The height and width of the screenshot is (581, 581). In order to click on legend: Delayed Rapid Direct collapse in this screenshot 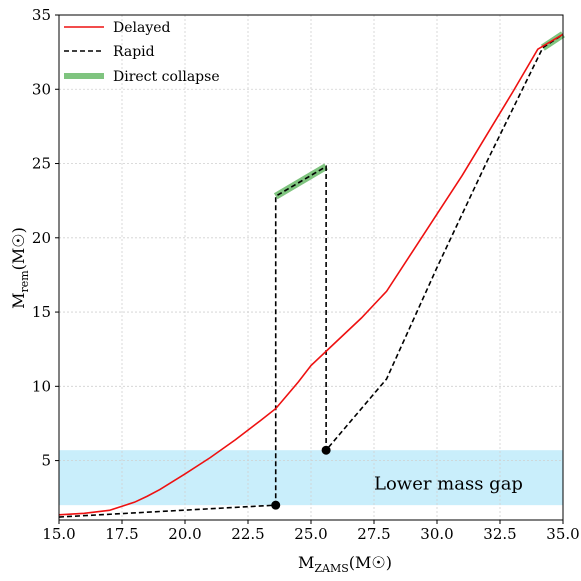, I will do `click(142, 52)`.